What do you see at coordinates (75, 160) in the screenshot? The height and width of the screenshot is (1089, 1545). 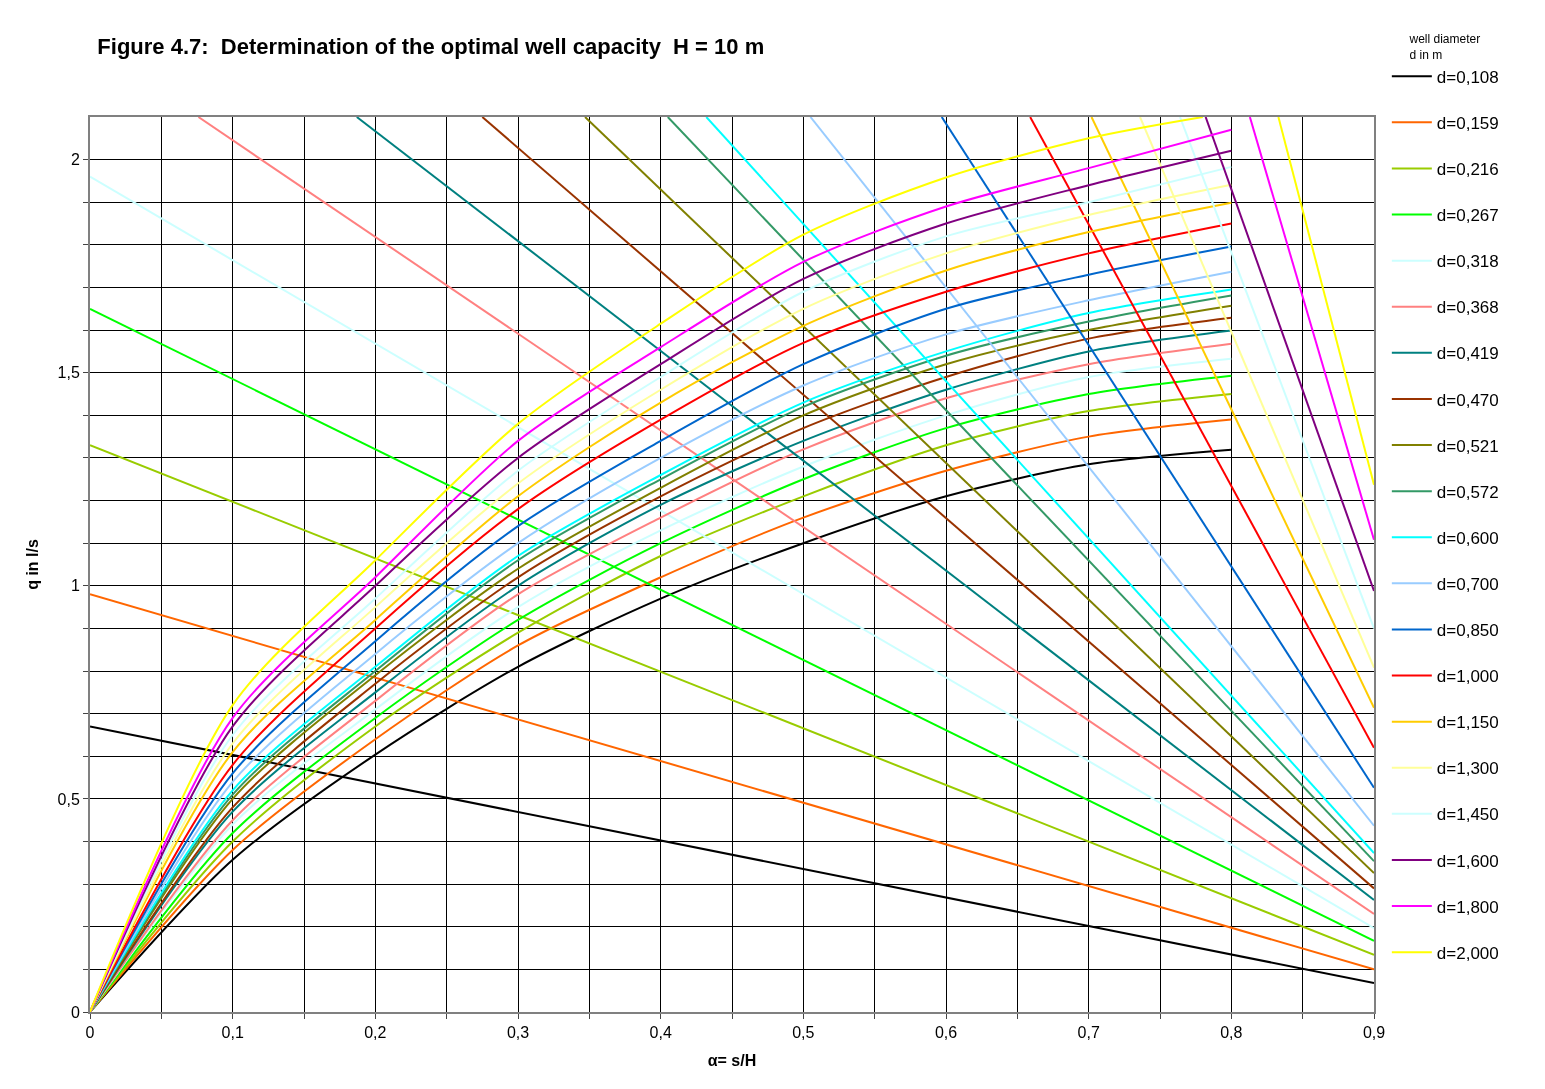 I see `y-tick-label: 2` at bounding box center [75, 160].